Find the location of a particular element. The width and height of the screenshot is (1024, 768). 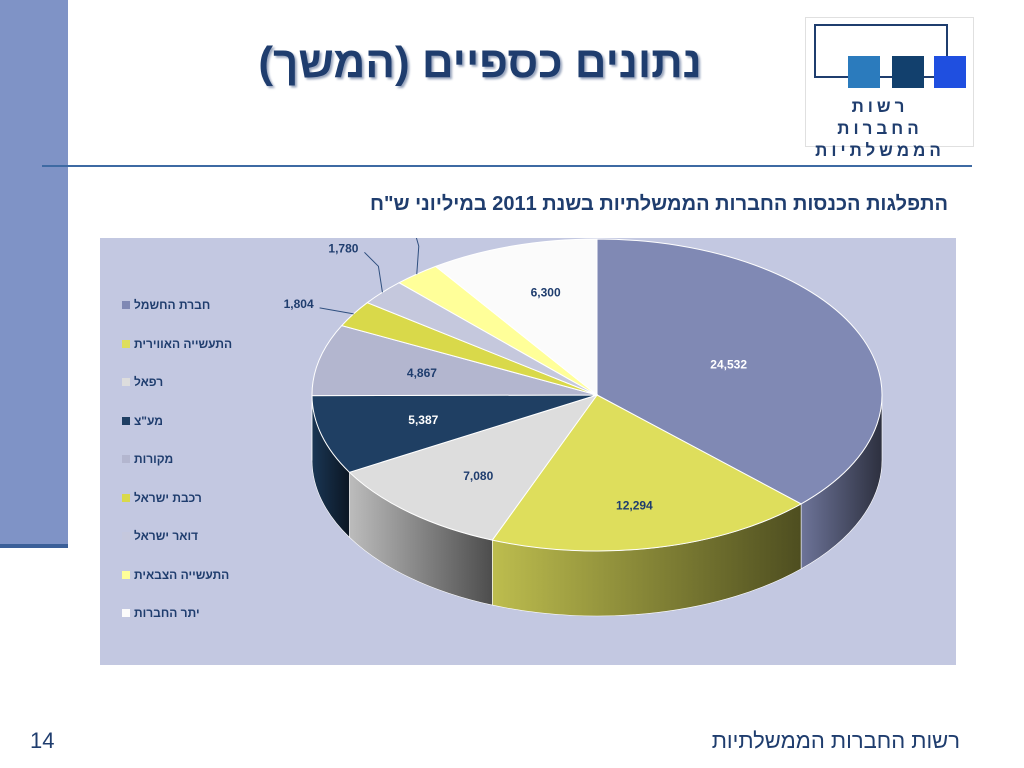

sidebar-decoration is located at coordinates (34, 274).